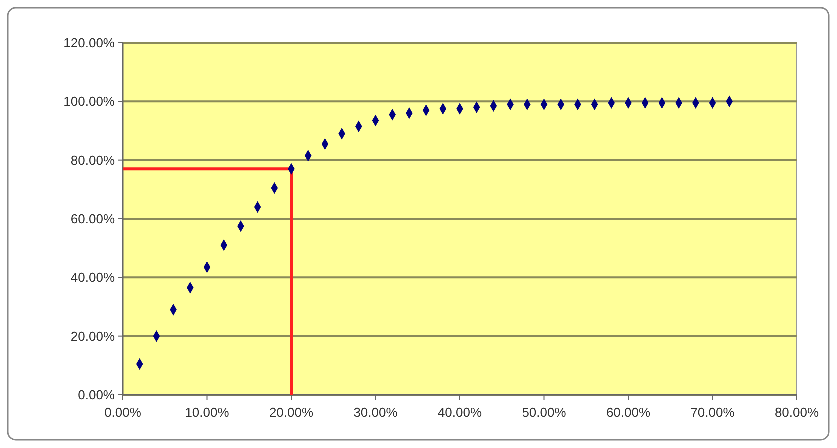  I want to click on y-tick-label: 20.00%, so click(93, 336).